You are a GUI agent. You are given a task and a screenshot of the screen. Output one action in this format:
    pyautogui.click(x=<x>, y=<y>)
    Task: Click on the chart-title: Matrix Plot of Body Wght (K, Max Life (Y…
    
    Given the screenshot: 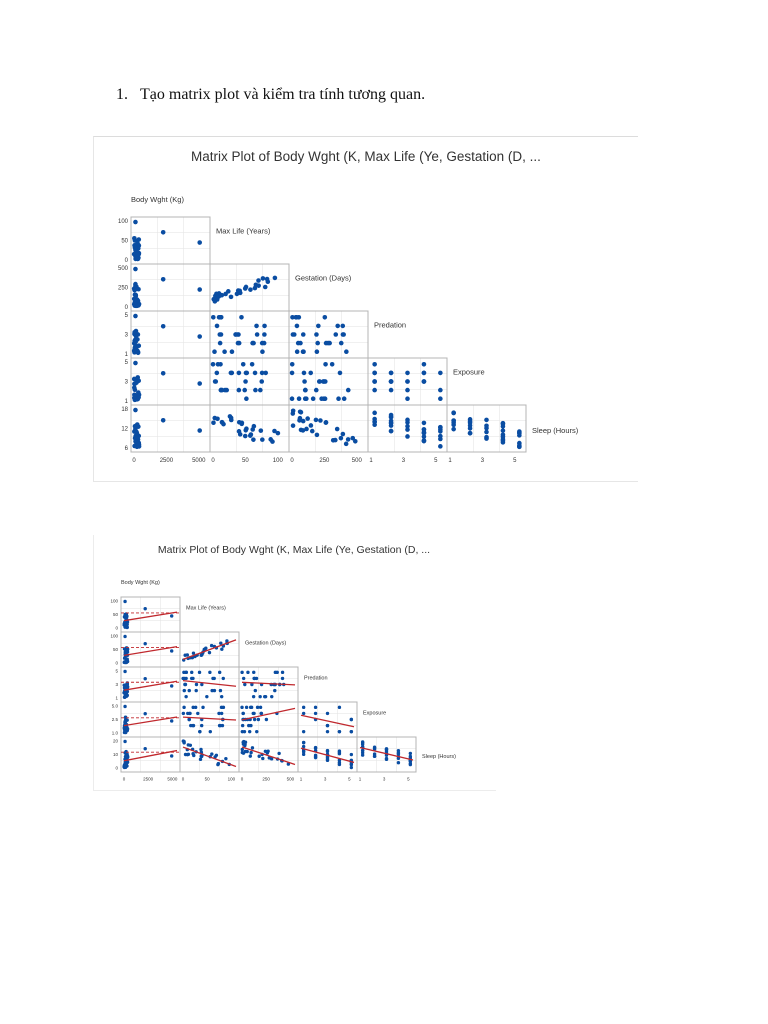 What is the action you would take?
    pyautogui.click(x=294, y=550)
    